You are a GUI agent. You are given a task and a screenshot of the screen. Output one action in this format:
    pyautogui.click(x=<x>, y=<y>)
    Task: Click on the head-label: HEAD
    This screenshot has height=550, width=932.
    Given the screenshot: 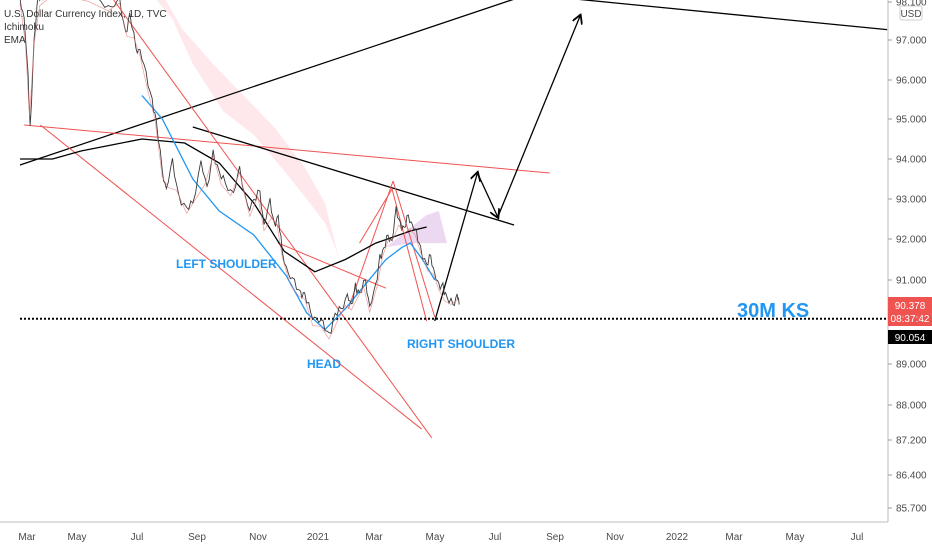 What is the action you would take?
    pyautogui.click(x=324, y=364)
    